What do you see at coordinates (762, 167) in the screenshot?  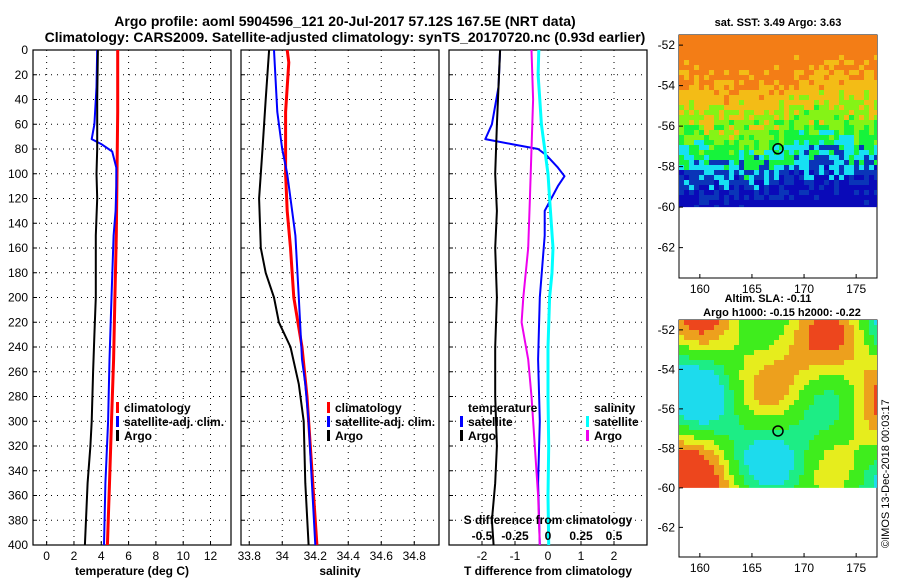 I see `sst-map-tick-labels: 160 165 170 175-52-54-56-58-60-62` at bounding box center [762, 167].